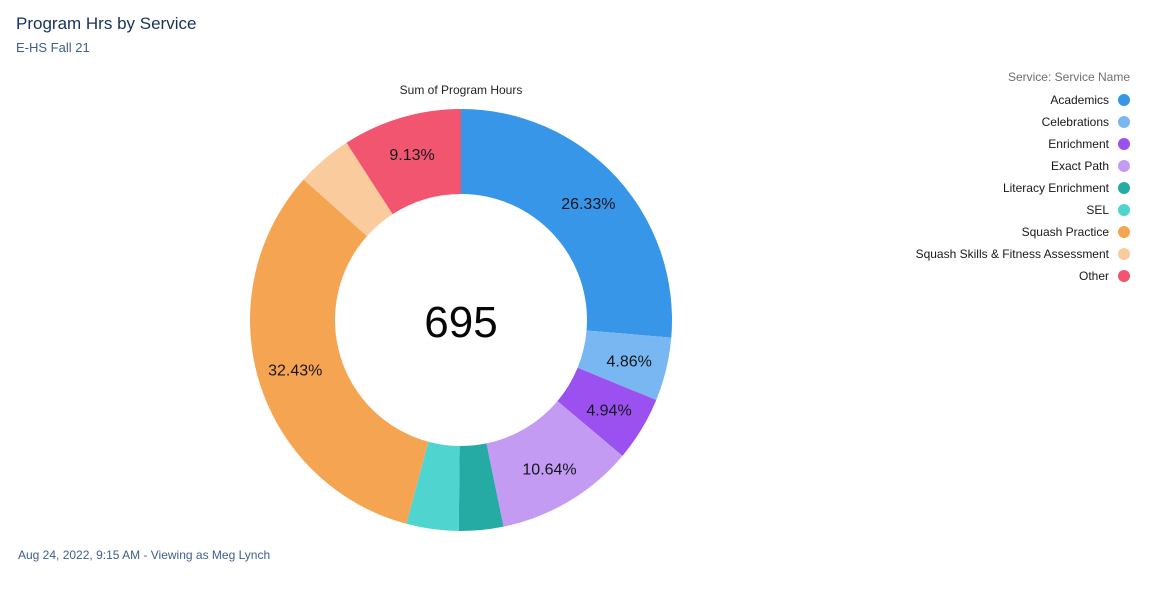 The width and height of the screenshot is (1154, 590). Describe the element at coordinates (1078, 144) in the screenshot. I see `legend-label: Enrichment` at that location.